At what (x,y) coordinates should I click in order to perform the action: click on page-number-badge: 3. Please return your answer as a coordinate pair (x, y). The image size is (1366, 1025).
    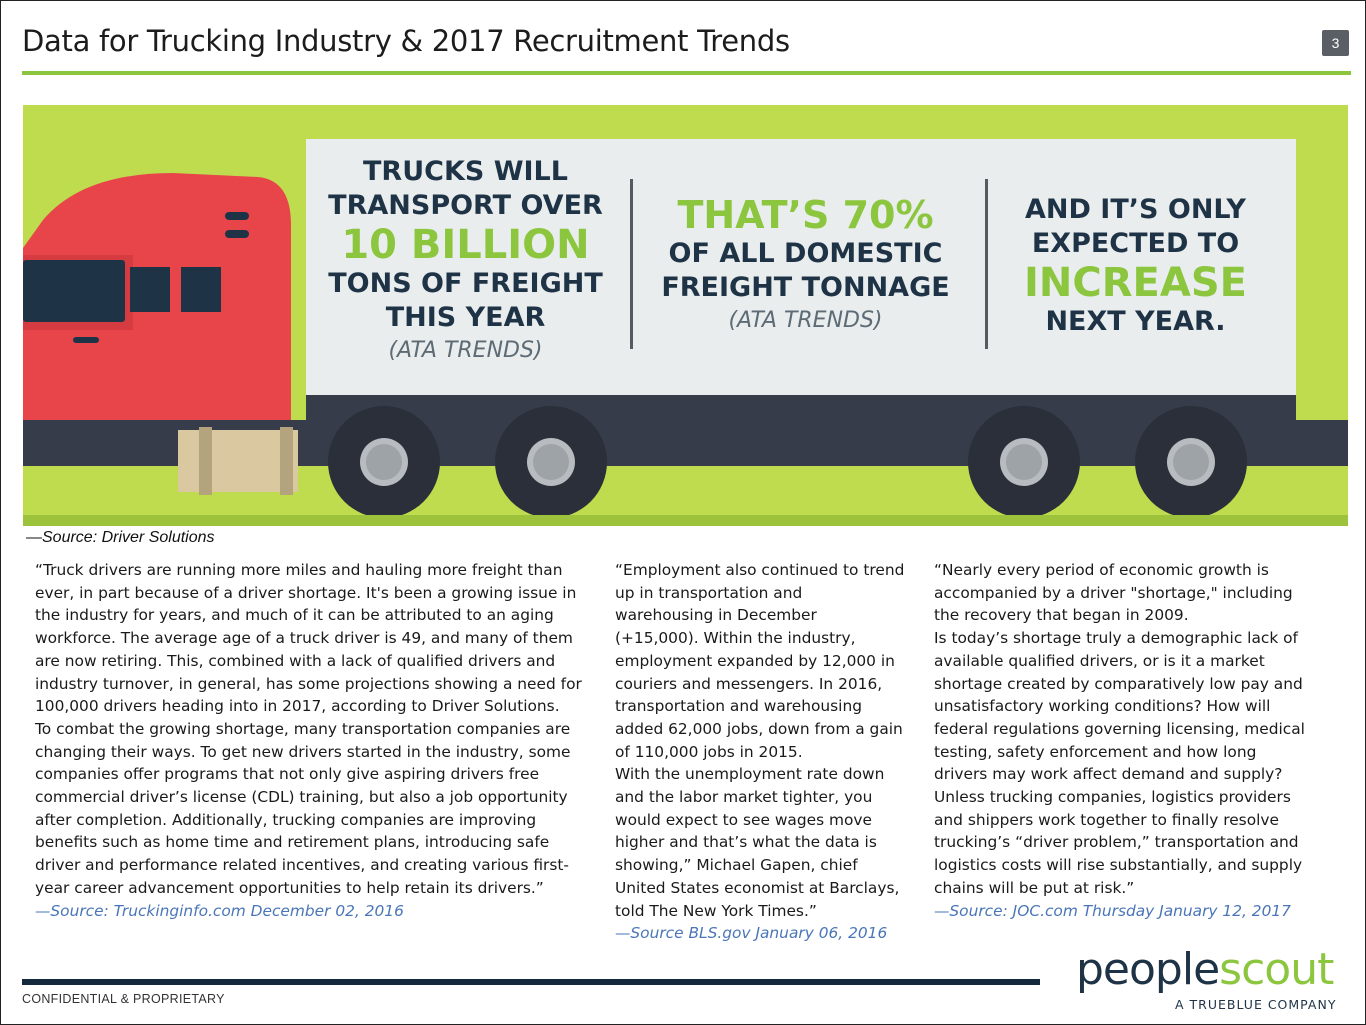
    Looking at the image, I should click on (1335, 43).